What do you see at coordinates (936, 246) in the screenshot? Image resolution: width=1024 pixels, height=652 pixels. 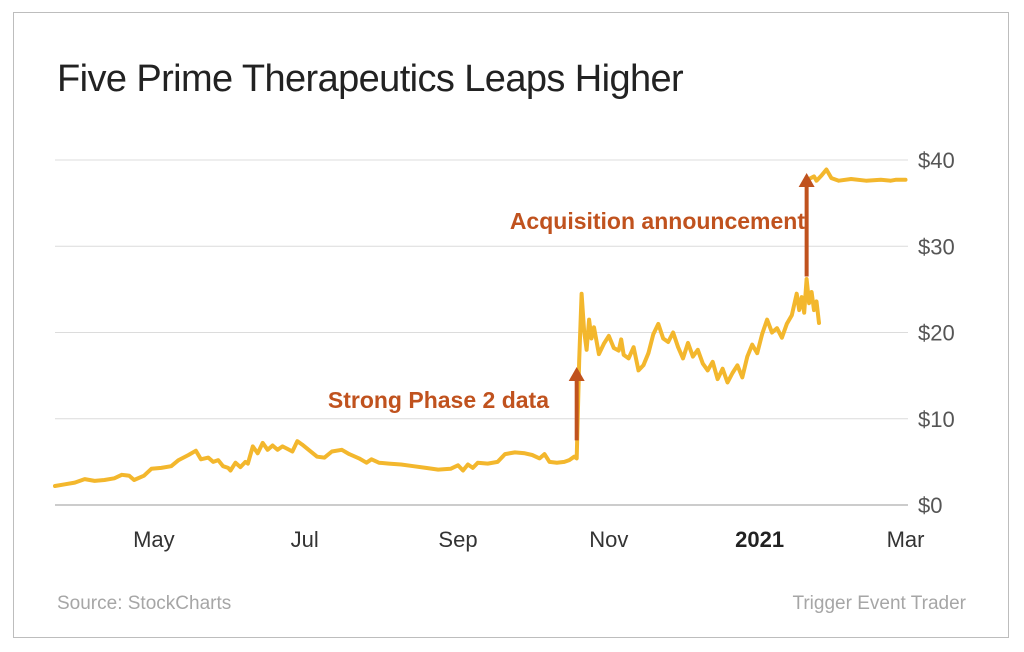 I see `y-tick-label-30: $30` at bounding box center [936, 246].